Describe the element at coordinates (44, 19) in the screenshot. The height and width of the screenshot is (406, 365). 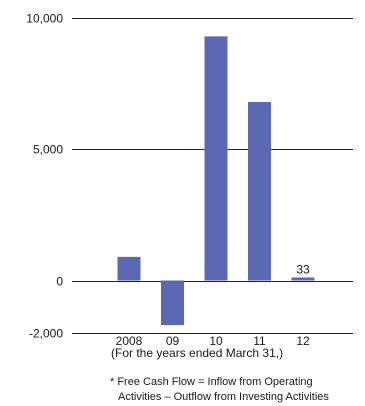
I see `y-tick-label-0: 10,000` at that location.